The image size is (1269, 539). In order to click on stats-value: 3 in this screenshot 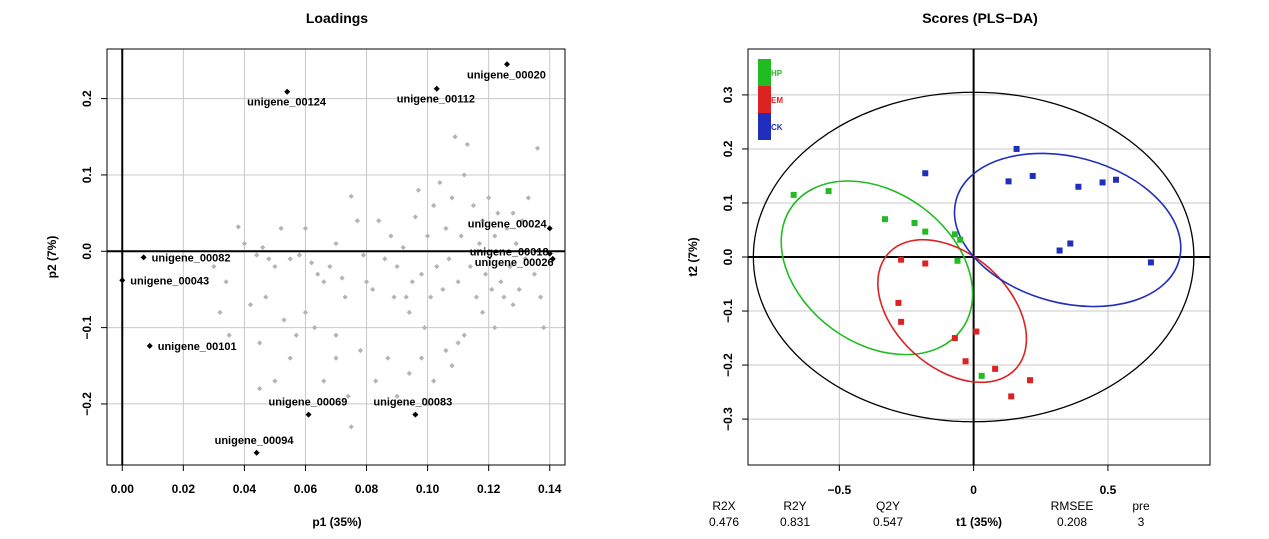, I will do `click(1141, 522)`.